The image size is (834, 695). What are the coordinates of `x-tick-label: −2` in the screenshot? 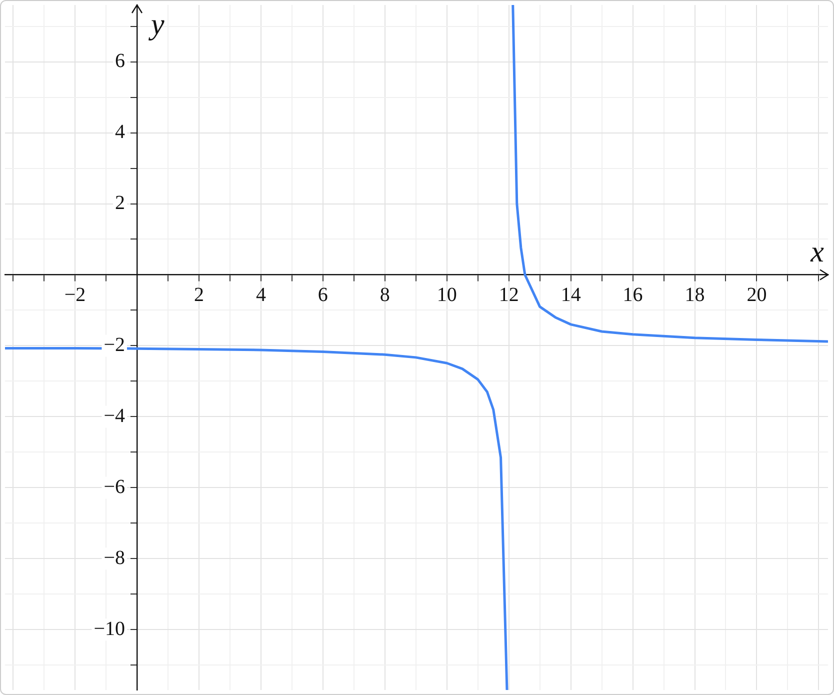 It's located at (75, 295).